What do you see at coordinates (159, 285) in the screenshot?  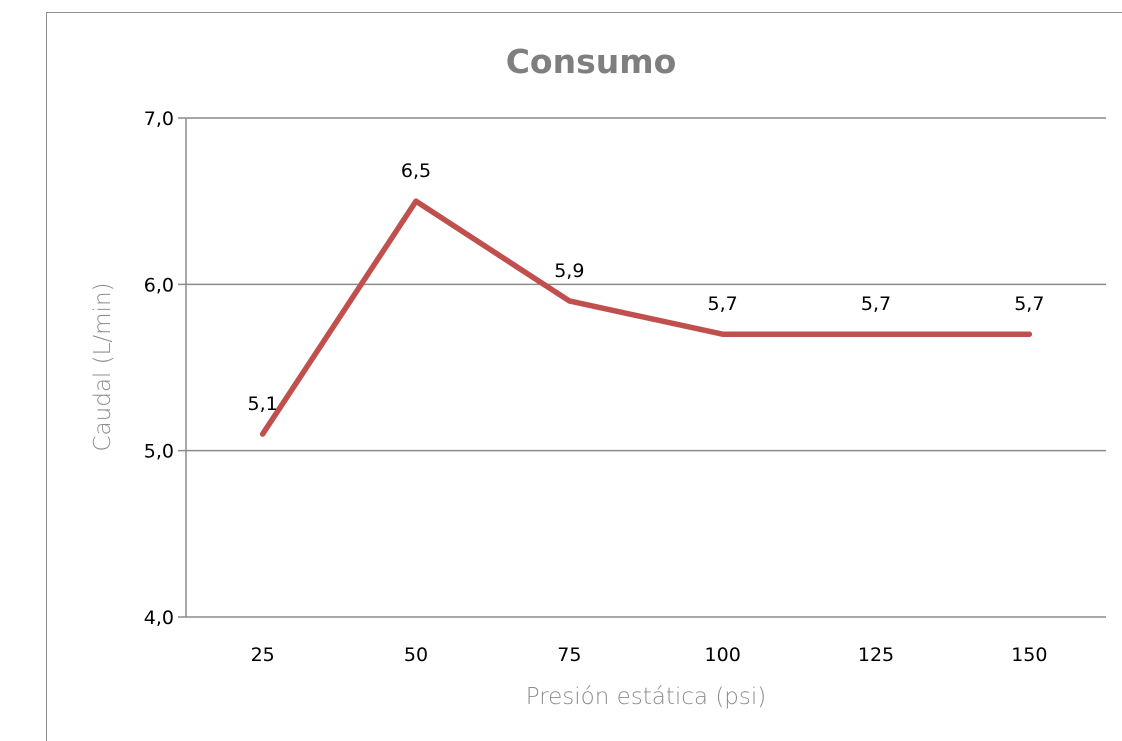 I see `y-tick-label: 6,0` at bounding box center [159, 285].